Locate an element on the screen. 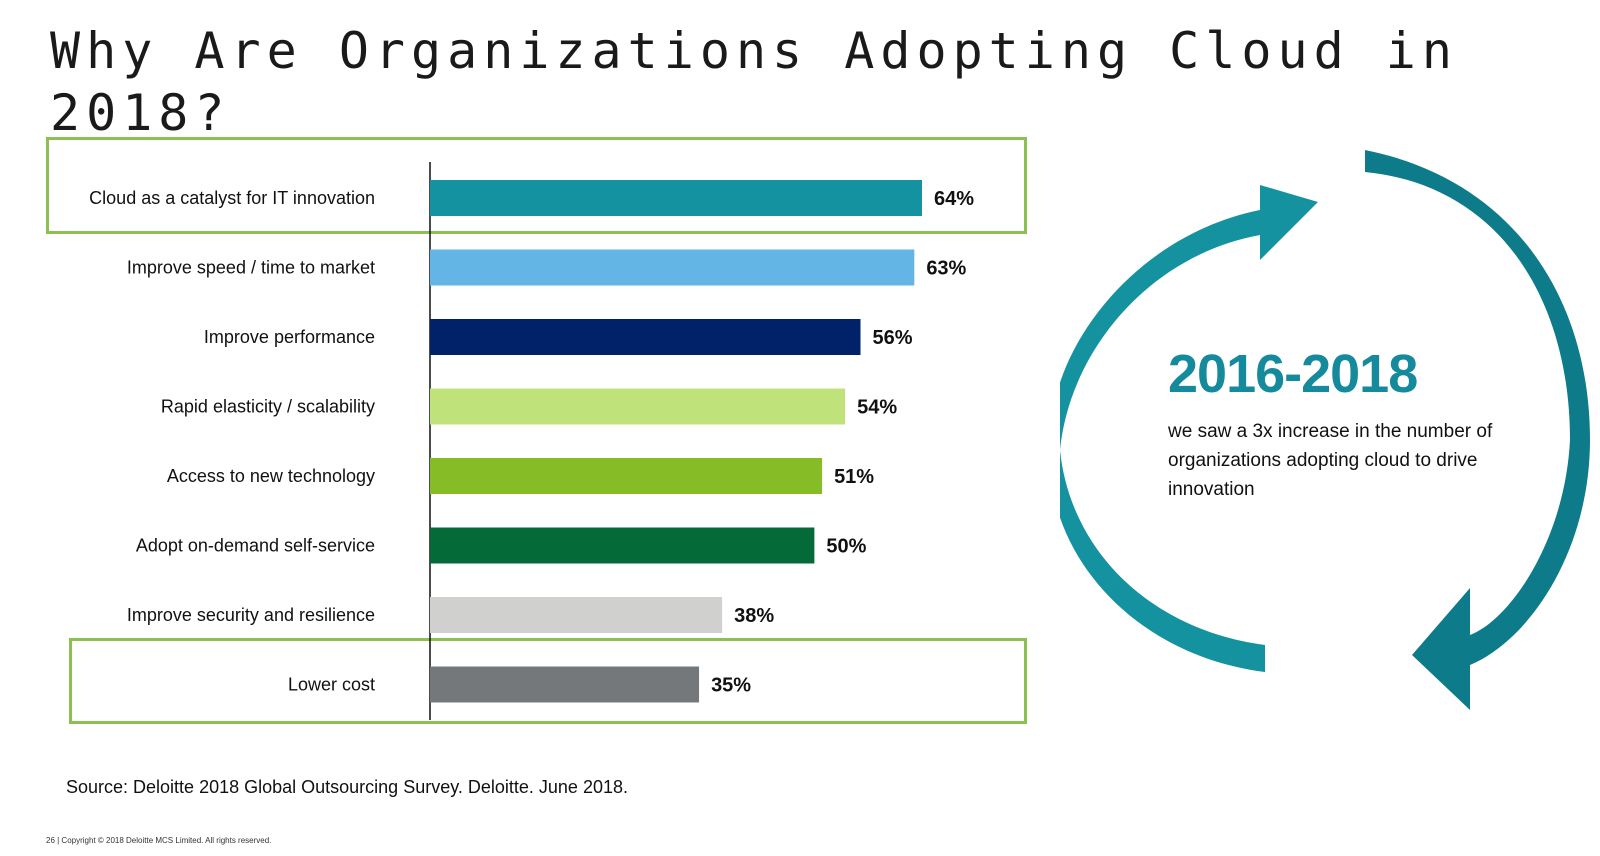 This screenshot has height=856, width=1600. category-label-4: Rapid elasticity / scalability is located at coordinates (268, 407).